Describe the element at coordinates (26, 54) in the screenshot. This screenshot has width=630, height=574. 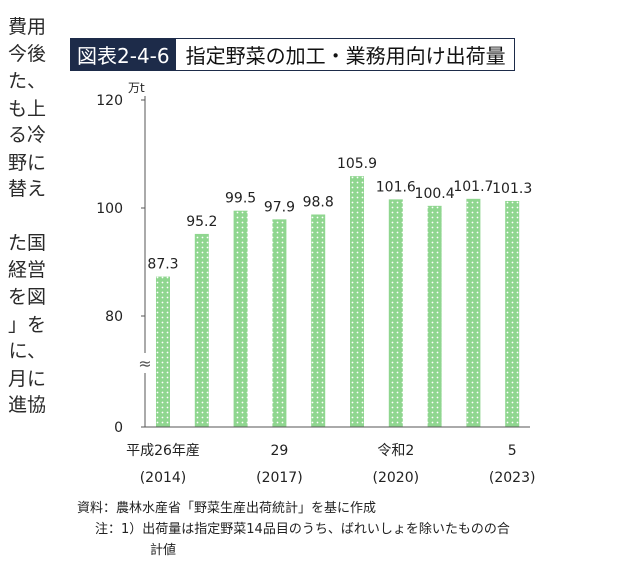
I see `left-text-line: 今後` at that location.